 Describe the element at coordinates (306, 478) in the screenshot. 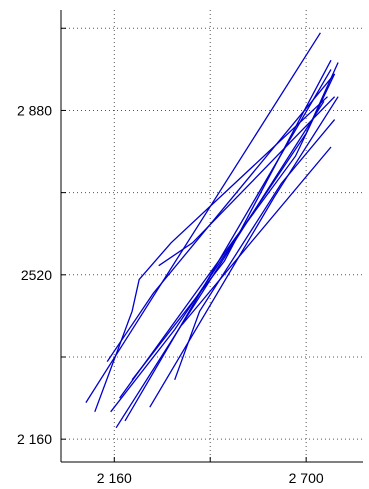

I see `x-tick-label: 2 700` at that location.